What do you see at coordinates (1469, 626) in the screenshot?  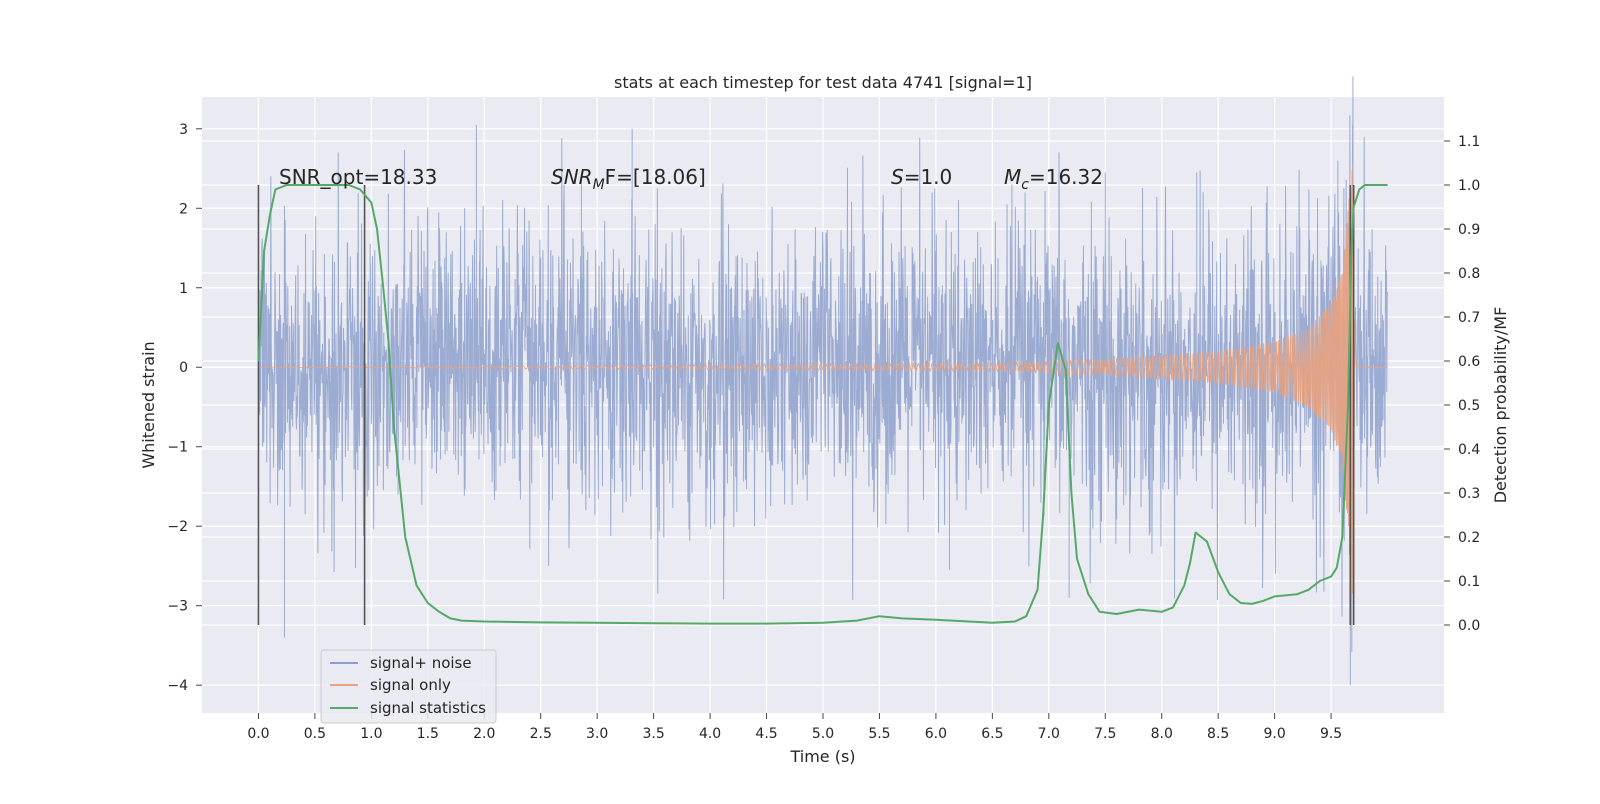 I see `y-right-tick-label: 0.0` at bounding box center [1469, 626].